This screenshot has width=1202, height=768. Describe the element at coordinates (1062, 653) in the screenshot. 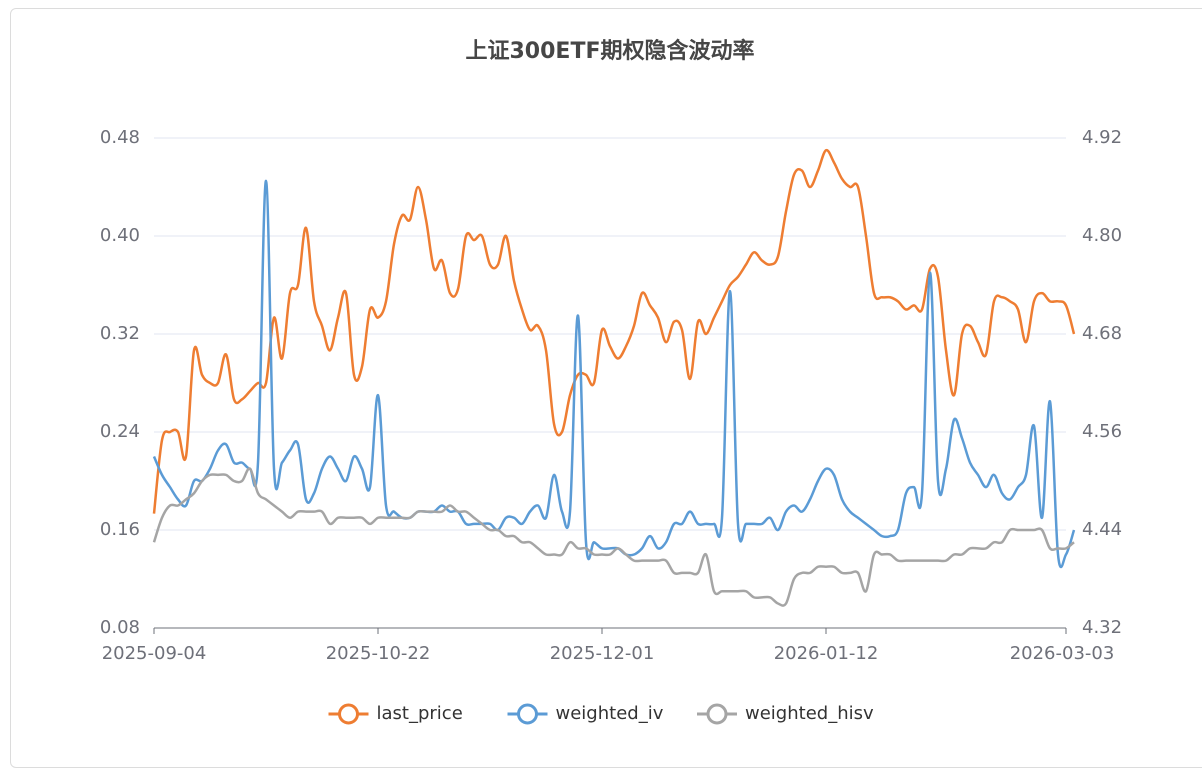

I see `x-tick-label: 2026-03-03` at that location.